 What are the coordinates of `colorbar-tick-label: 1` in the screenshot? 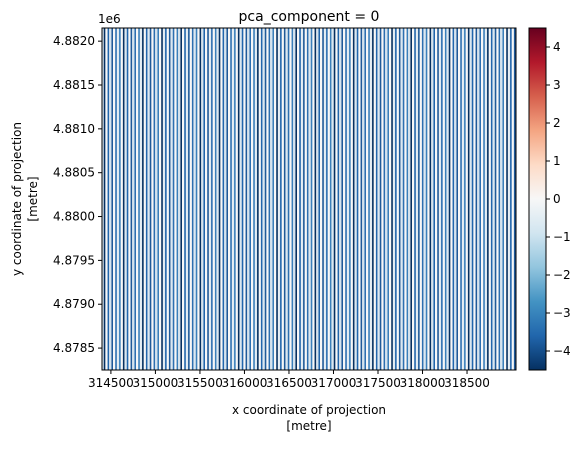 It's located at (557, 161).